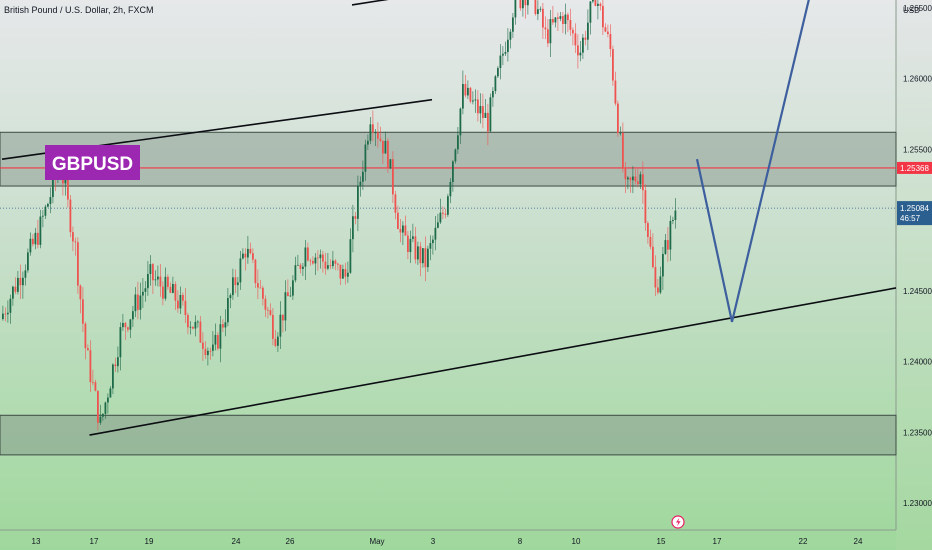 This screenshot has height=550, width=932. I want to click on y-tick-label: 1.23500, so click(917, 432).